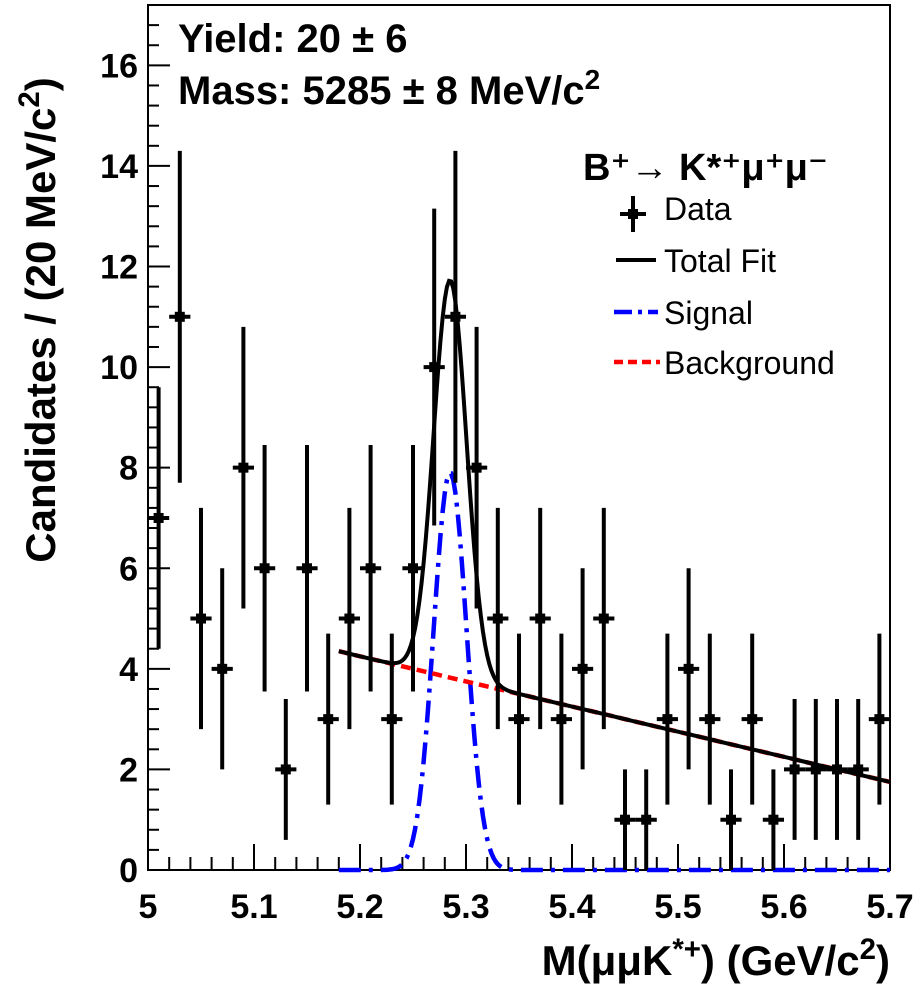 The width and height of the screenshot is (920, 986). I want to click on y-tick-label: 6, so click(128, 569).